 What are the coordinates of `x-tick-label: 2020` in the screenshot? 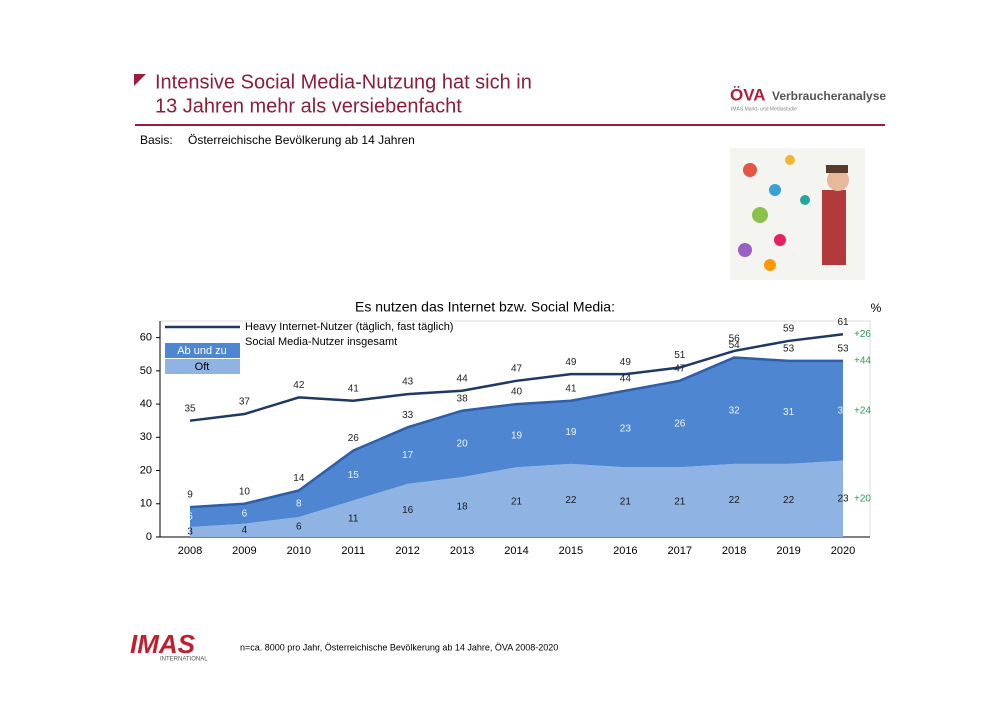 It's located at (843, 551).